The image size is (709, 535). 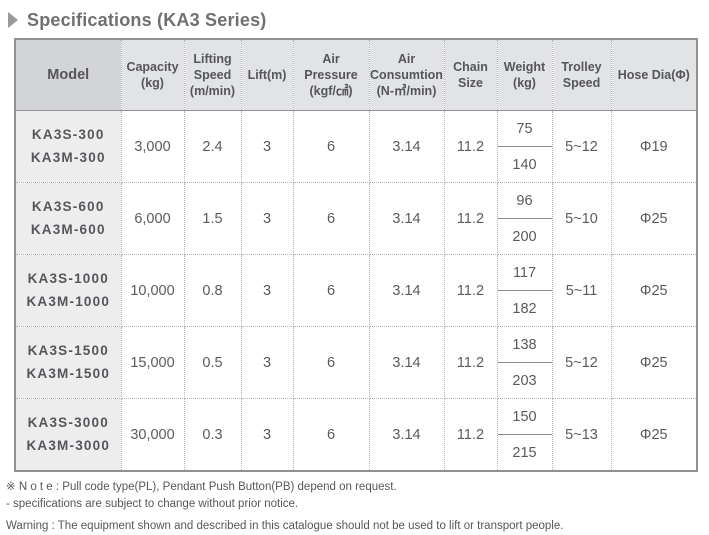 I want to click on weight-bottom-value: 203, so click(x=524, y=380).